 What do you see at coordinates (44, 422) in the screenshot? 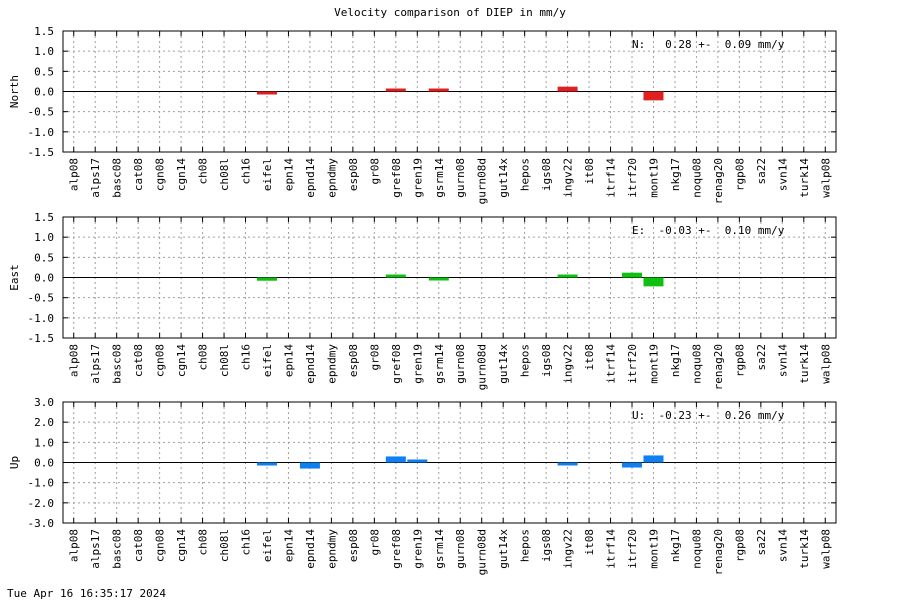
I see `panel-3-ytick-label: 2.0` at bounding box center [44, 422].